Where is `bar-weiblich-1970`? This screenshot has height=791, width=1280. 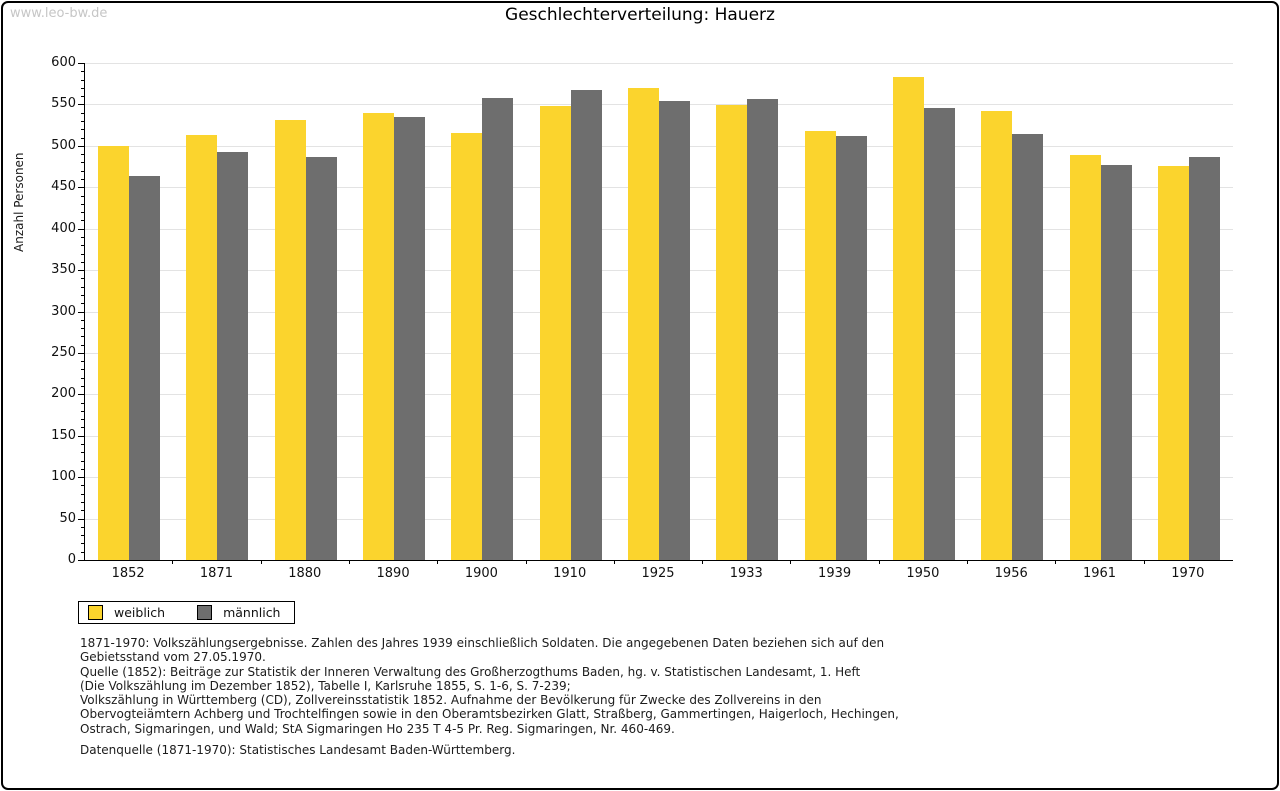
bar-weiblich-1970 is located at coordinates (1173, 362).